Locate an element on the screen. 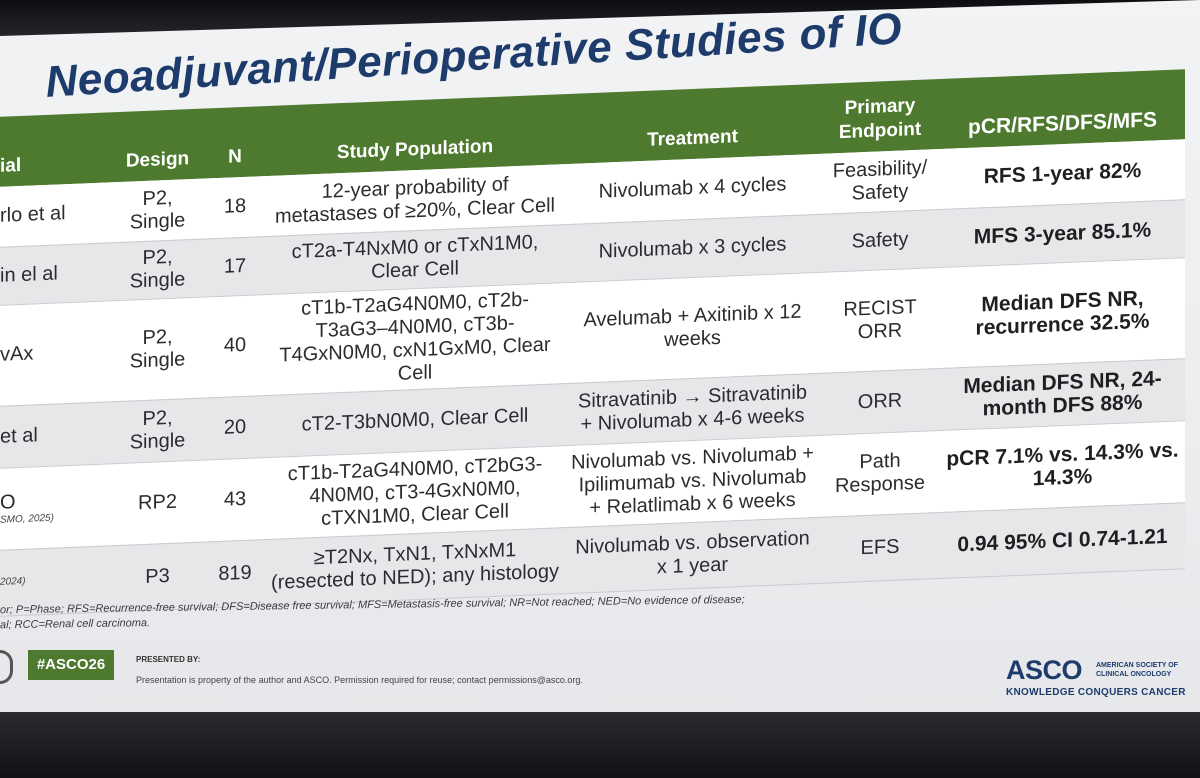 The height and width of the screenshot is (778, 1200). col-header-population: Study Population is located at coordinates (415, 135).